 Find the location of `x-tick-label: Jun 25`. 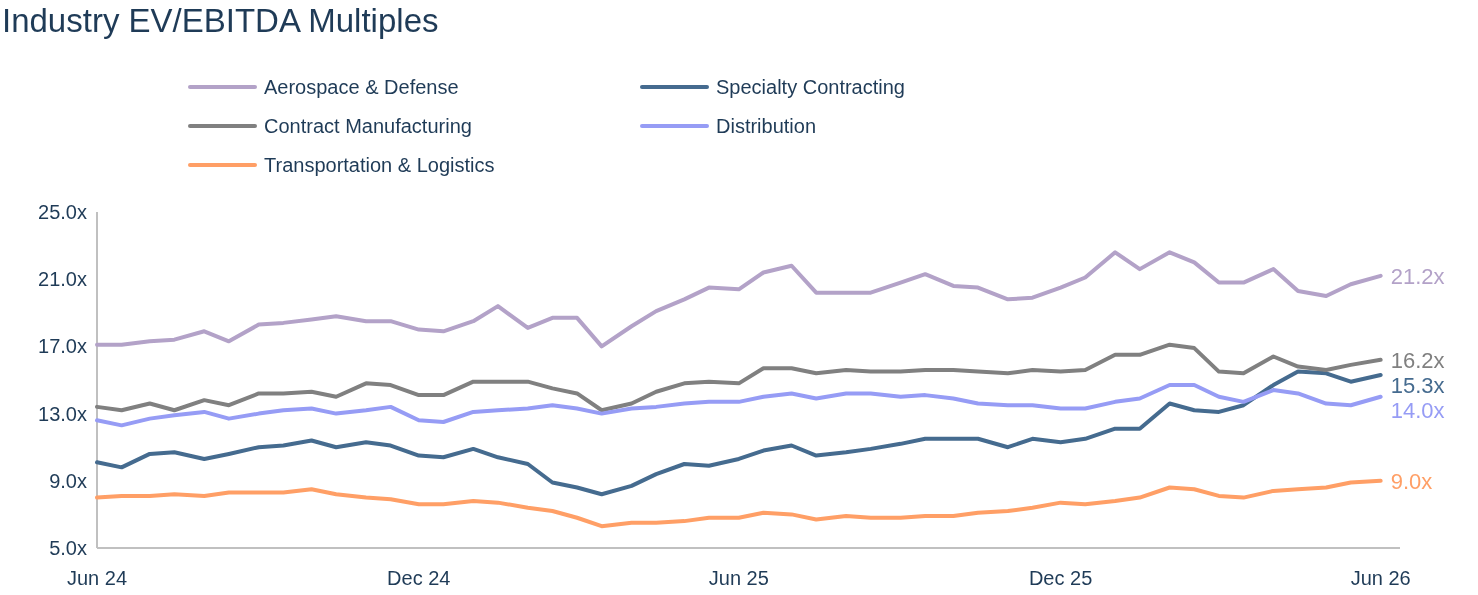

x-tick-label: Jun 25 is located at coordinates (738, 578).